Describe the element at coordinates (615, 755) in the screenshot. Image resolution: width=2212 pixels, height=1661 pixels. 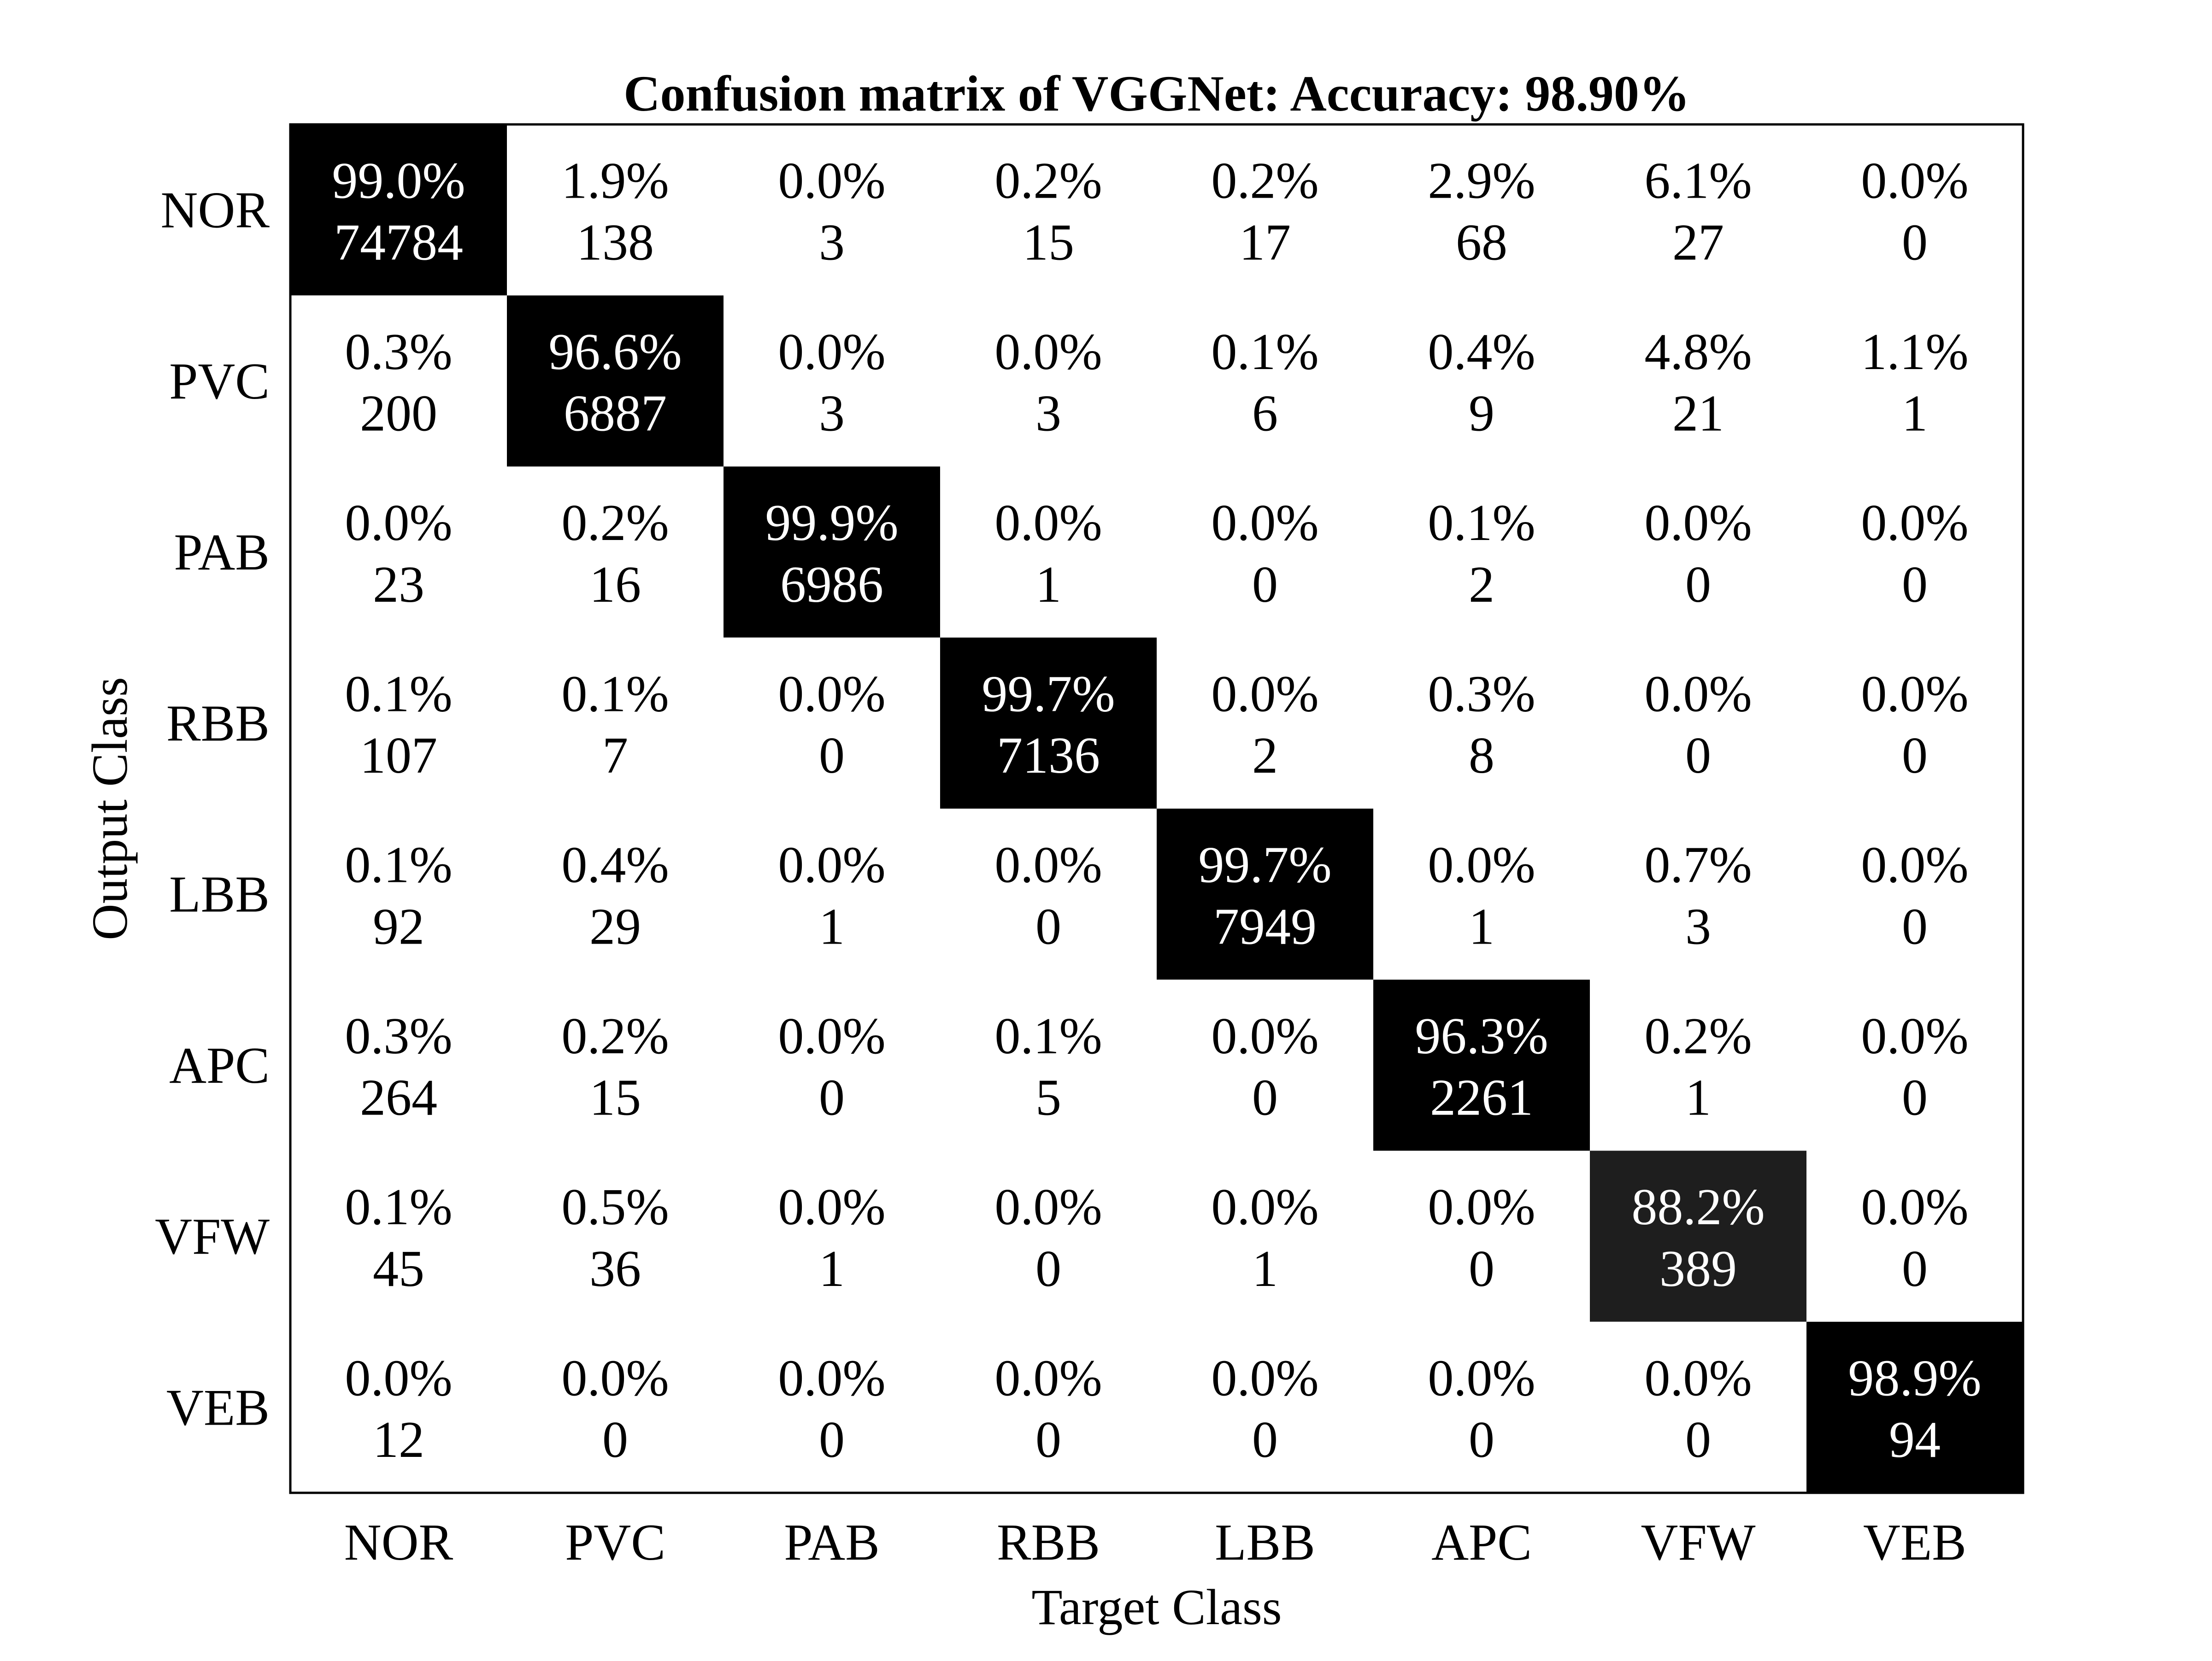
I see `cell-count-label-rbb-pvc: 7` at that location.